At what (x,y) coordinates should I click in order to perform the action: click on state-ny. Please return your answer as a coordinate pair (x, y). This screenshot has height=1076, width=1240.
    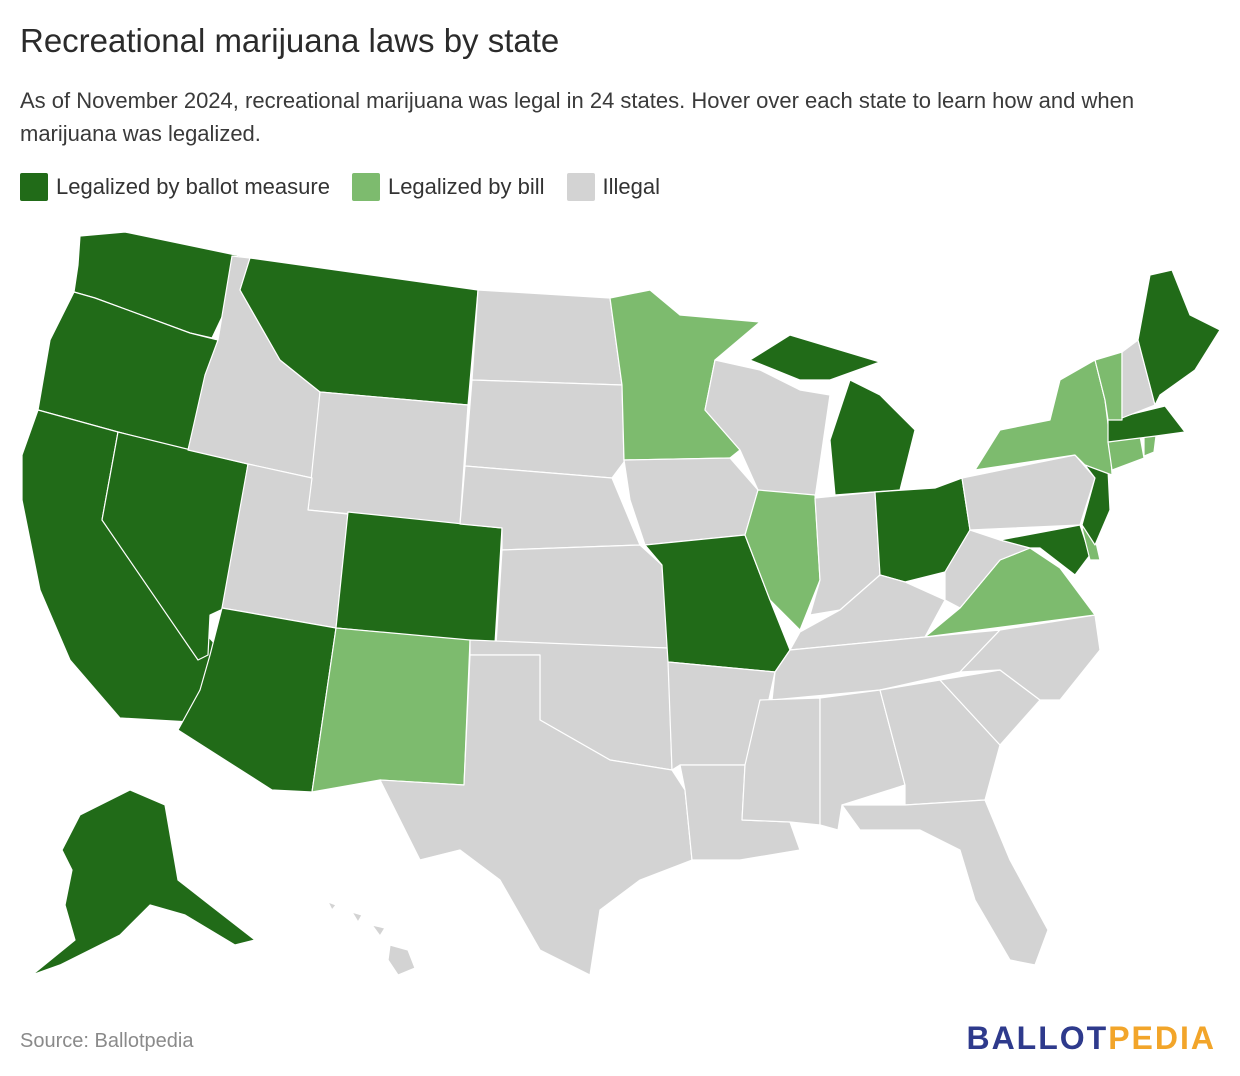
    Looking at the image, I should click on (1043, 417).